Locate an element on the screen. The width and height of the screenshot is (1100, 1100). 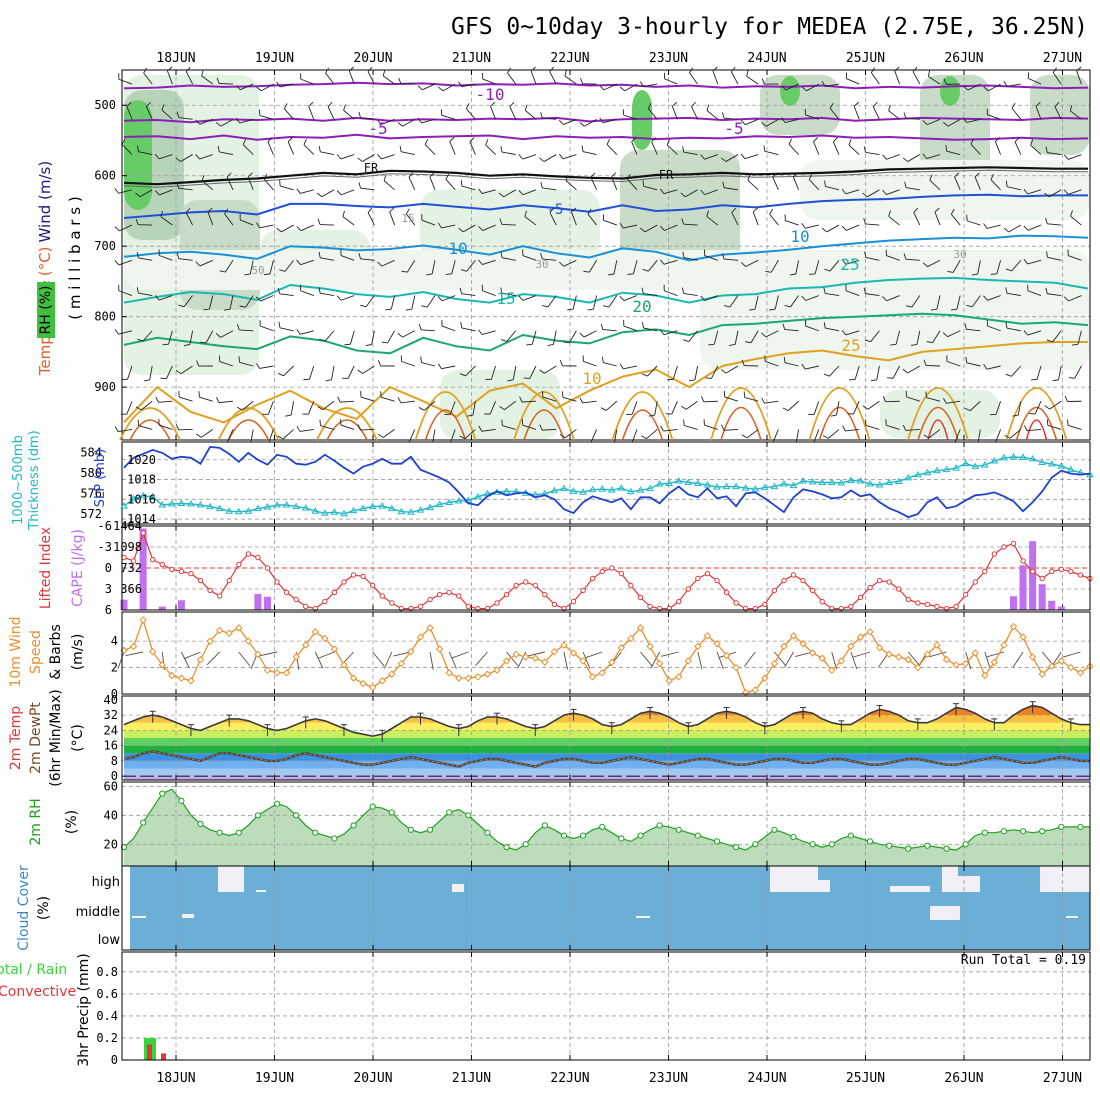
warm-arc is located at coordinates (741, 414).